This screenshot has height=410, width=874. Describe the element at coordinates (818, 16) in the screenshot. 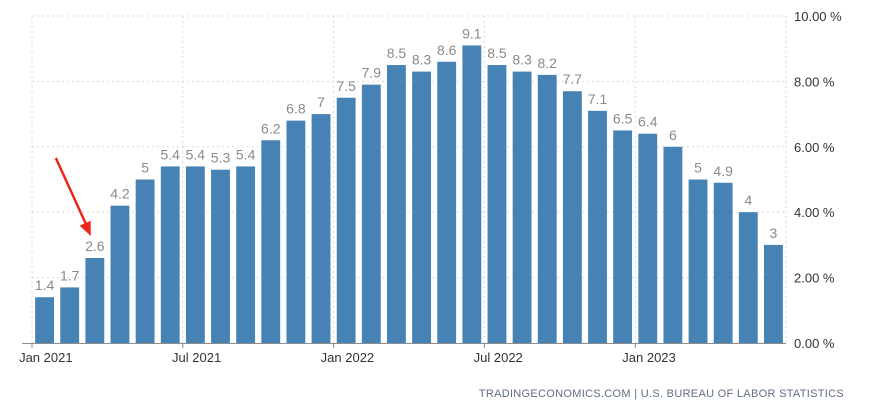

I see `y-tick-label: 10.00 %` at that location.